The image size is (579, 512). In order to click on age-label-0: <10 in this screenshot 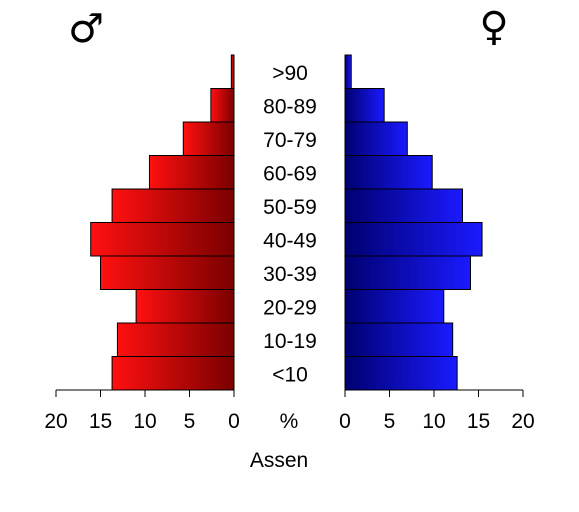, I will do `click(290, 374)`.